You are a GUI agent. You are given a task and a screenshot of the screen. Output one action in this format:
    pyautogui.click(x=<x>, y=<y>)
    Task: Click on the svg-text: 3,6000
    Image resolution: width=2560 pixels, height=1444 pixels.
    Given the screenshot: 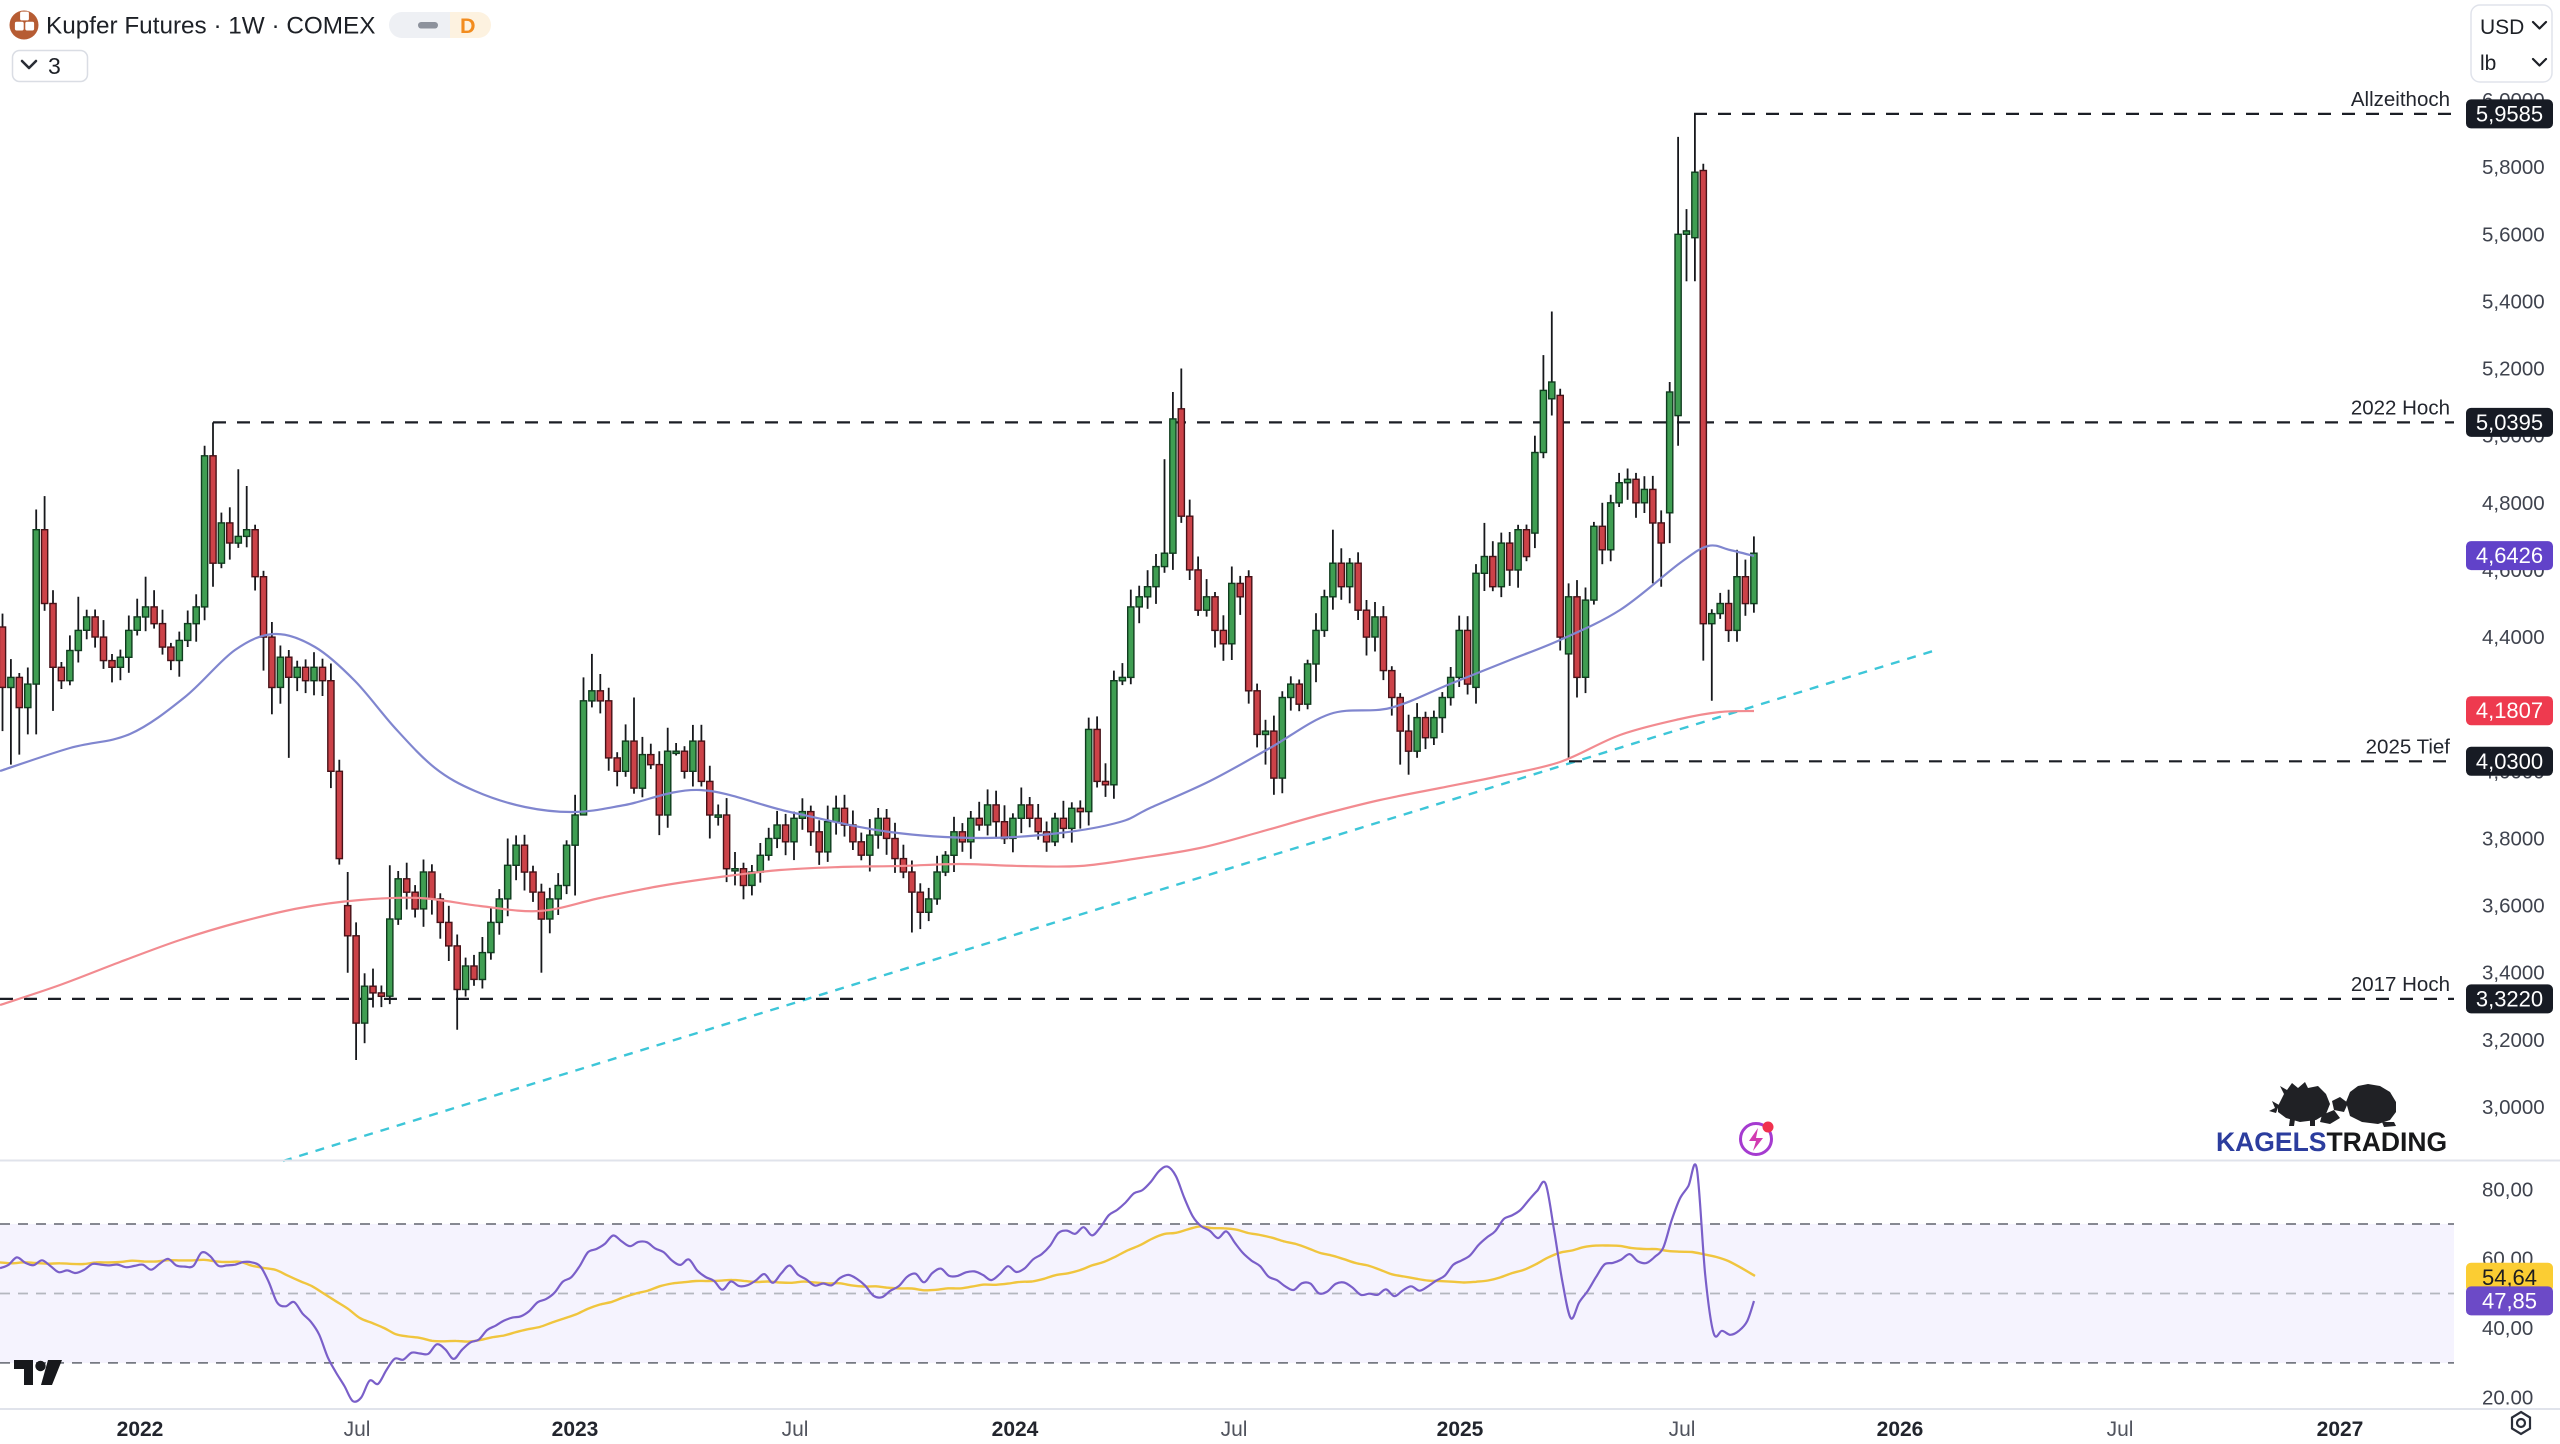 What is the action you would take?
    pyautogui.click(x=2513, y=906)
    